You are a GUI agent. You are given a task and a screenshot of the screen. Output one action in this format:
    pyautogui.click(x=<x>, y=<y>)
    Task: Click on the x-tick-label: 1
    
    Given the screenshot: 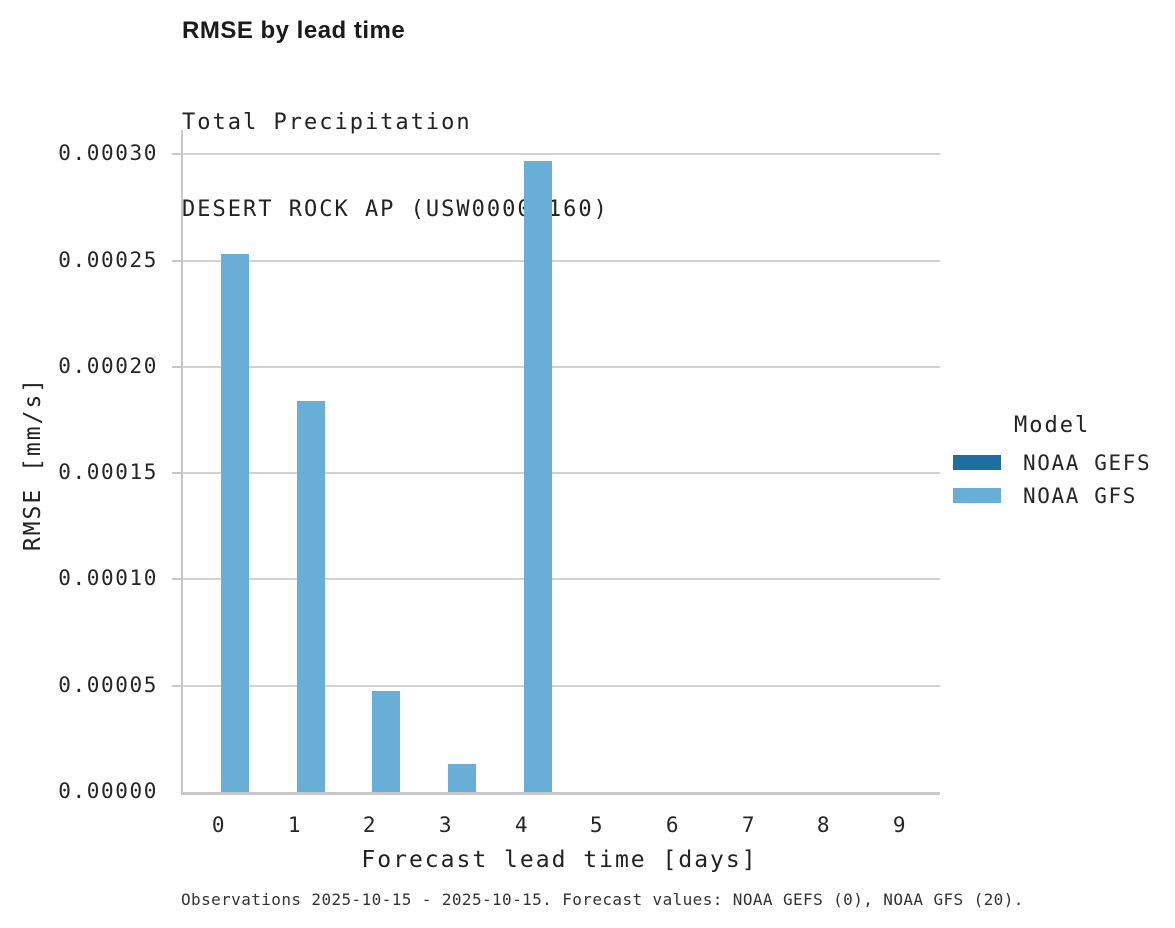 What is the action you would take?
    pyautogui.click(x=295, y=825)
    